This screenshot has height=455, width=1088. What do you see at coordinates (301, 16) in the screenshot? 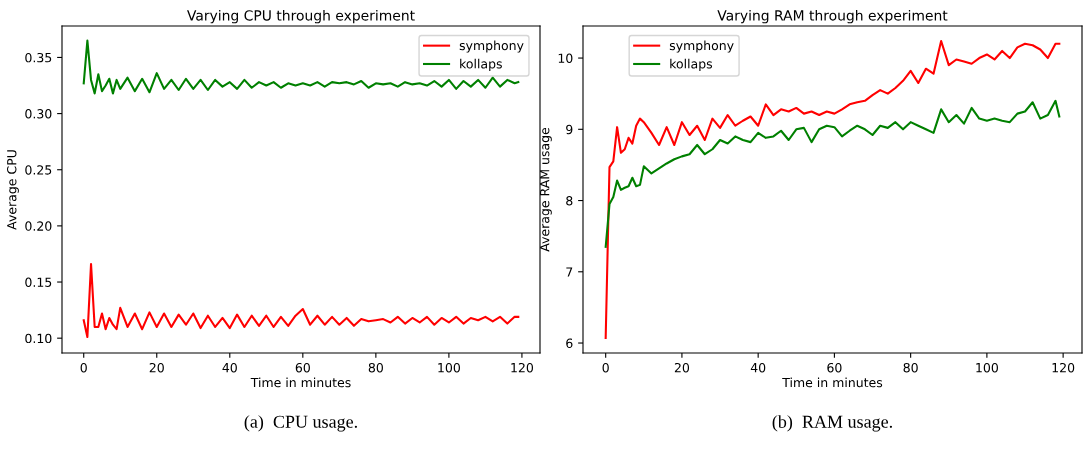
I see `chart-title: Varying CPU through experiment` at bounding box center [301, 16].